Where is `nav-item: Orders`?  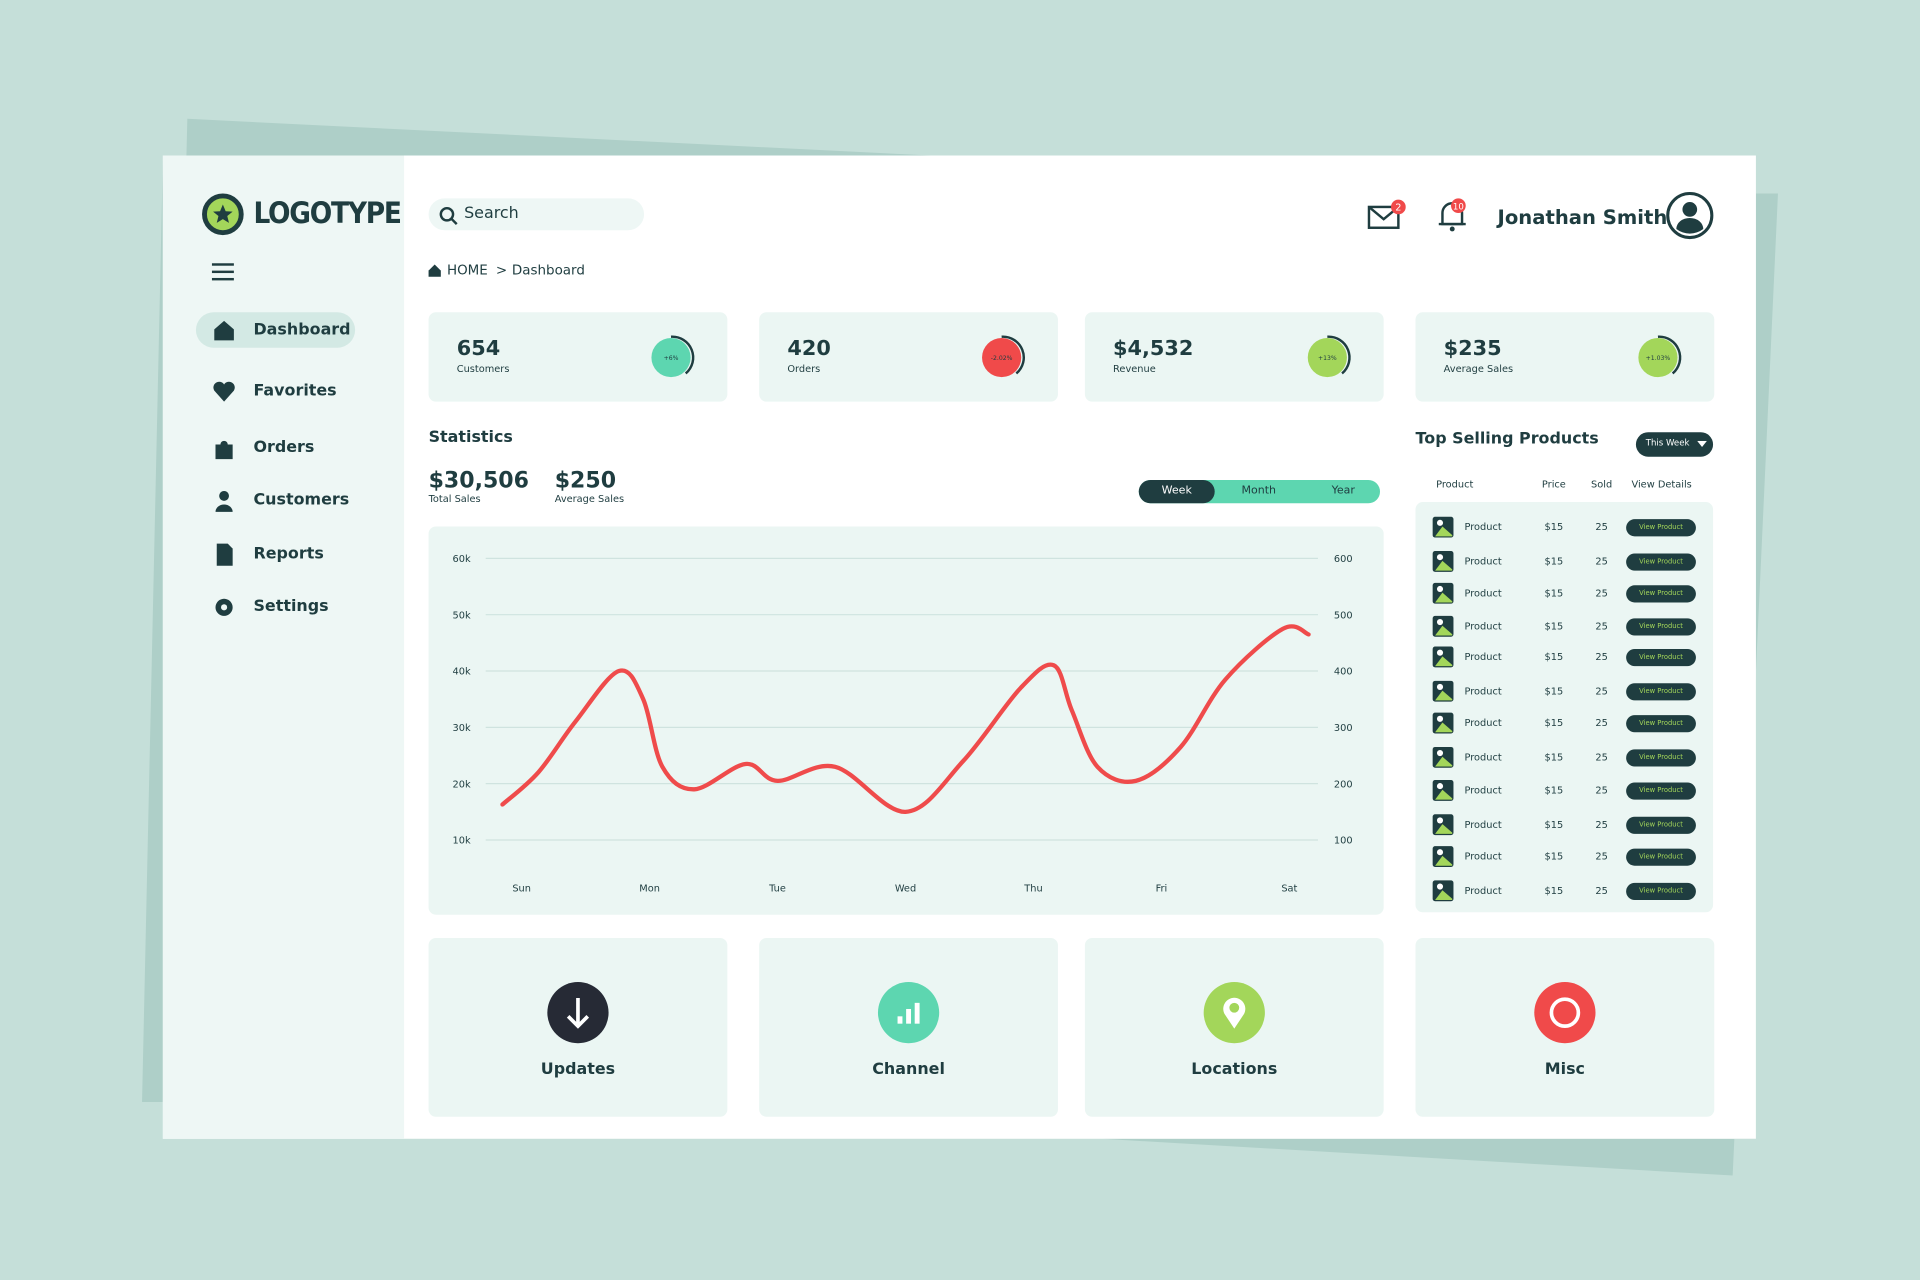 nav-item: Orders is located at coordinates (284, 447).